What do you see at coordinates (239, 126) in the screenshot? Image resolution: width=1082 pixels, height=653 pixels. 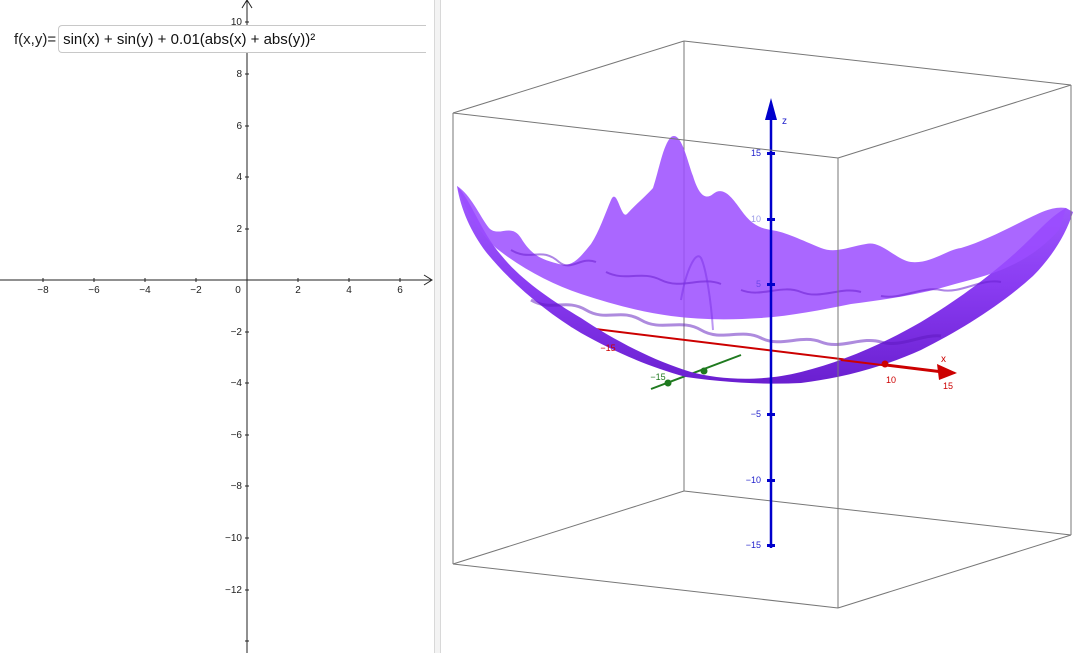 I see `y-tick-label: 6` at bounding box center [239, 126].